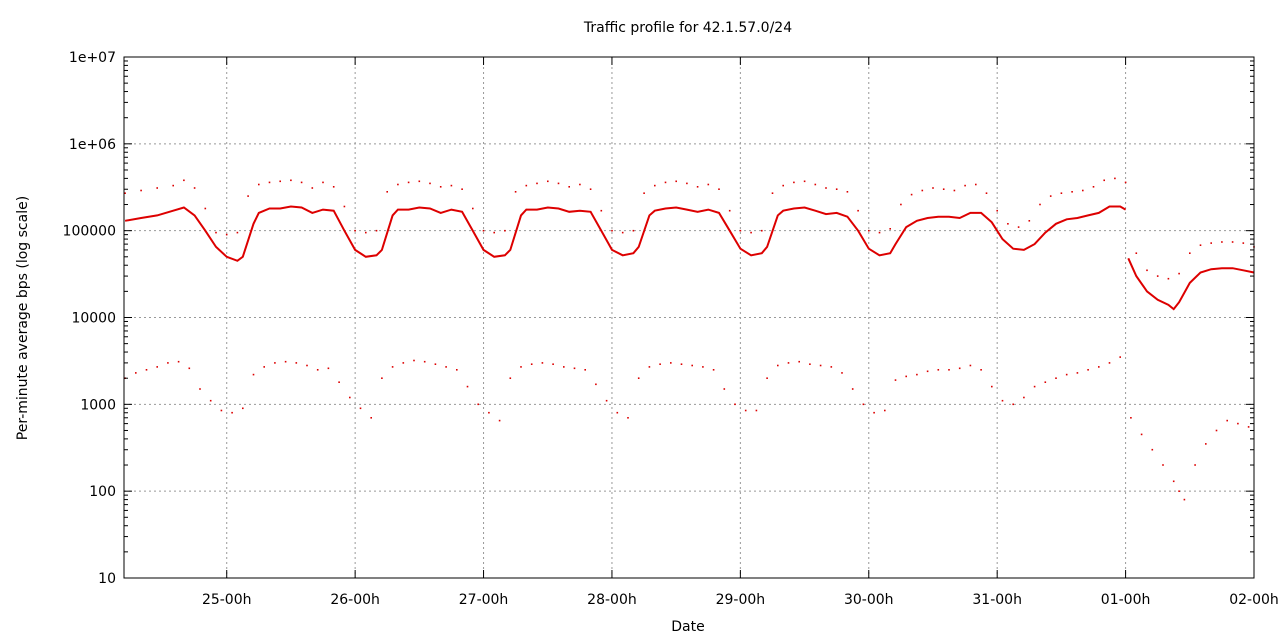 The height and width of the screenshot is (640, 1280). Describe the element at coordinates (625, 233) in the screenshot. I see `series-line-average` at that location.